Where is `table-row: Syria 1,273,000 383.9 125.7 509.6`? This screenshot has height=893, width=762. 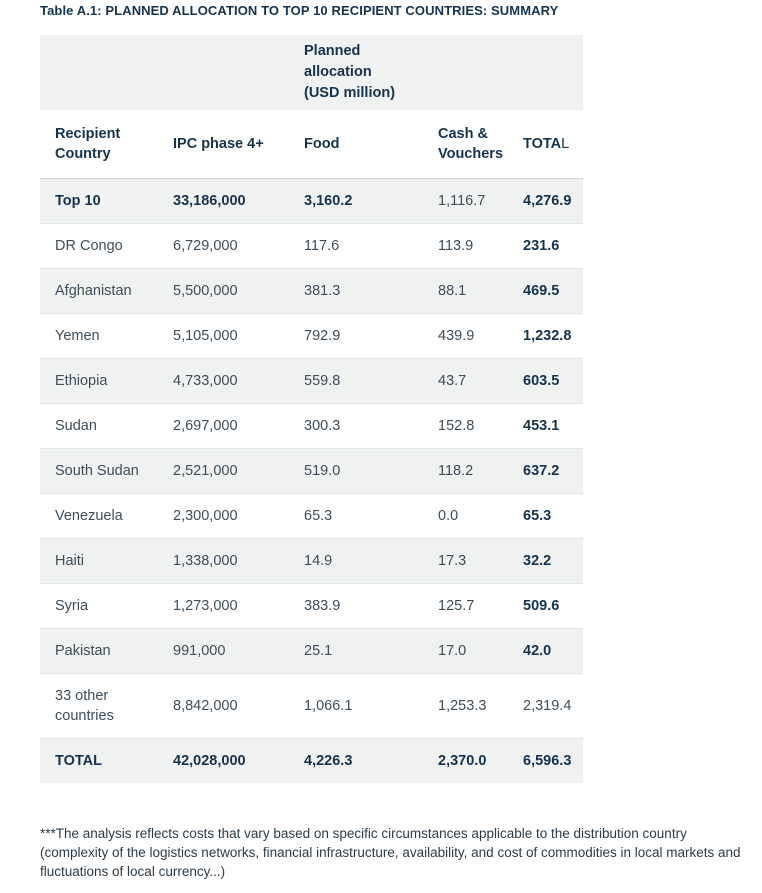
table-row: Syria 1,273,000 383.9 125.7 509.6 is located at coordinates (312, 605).